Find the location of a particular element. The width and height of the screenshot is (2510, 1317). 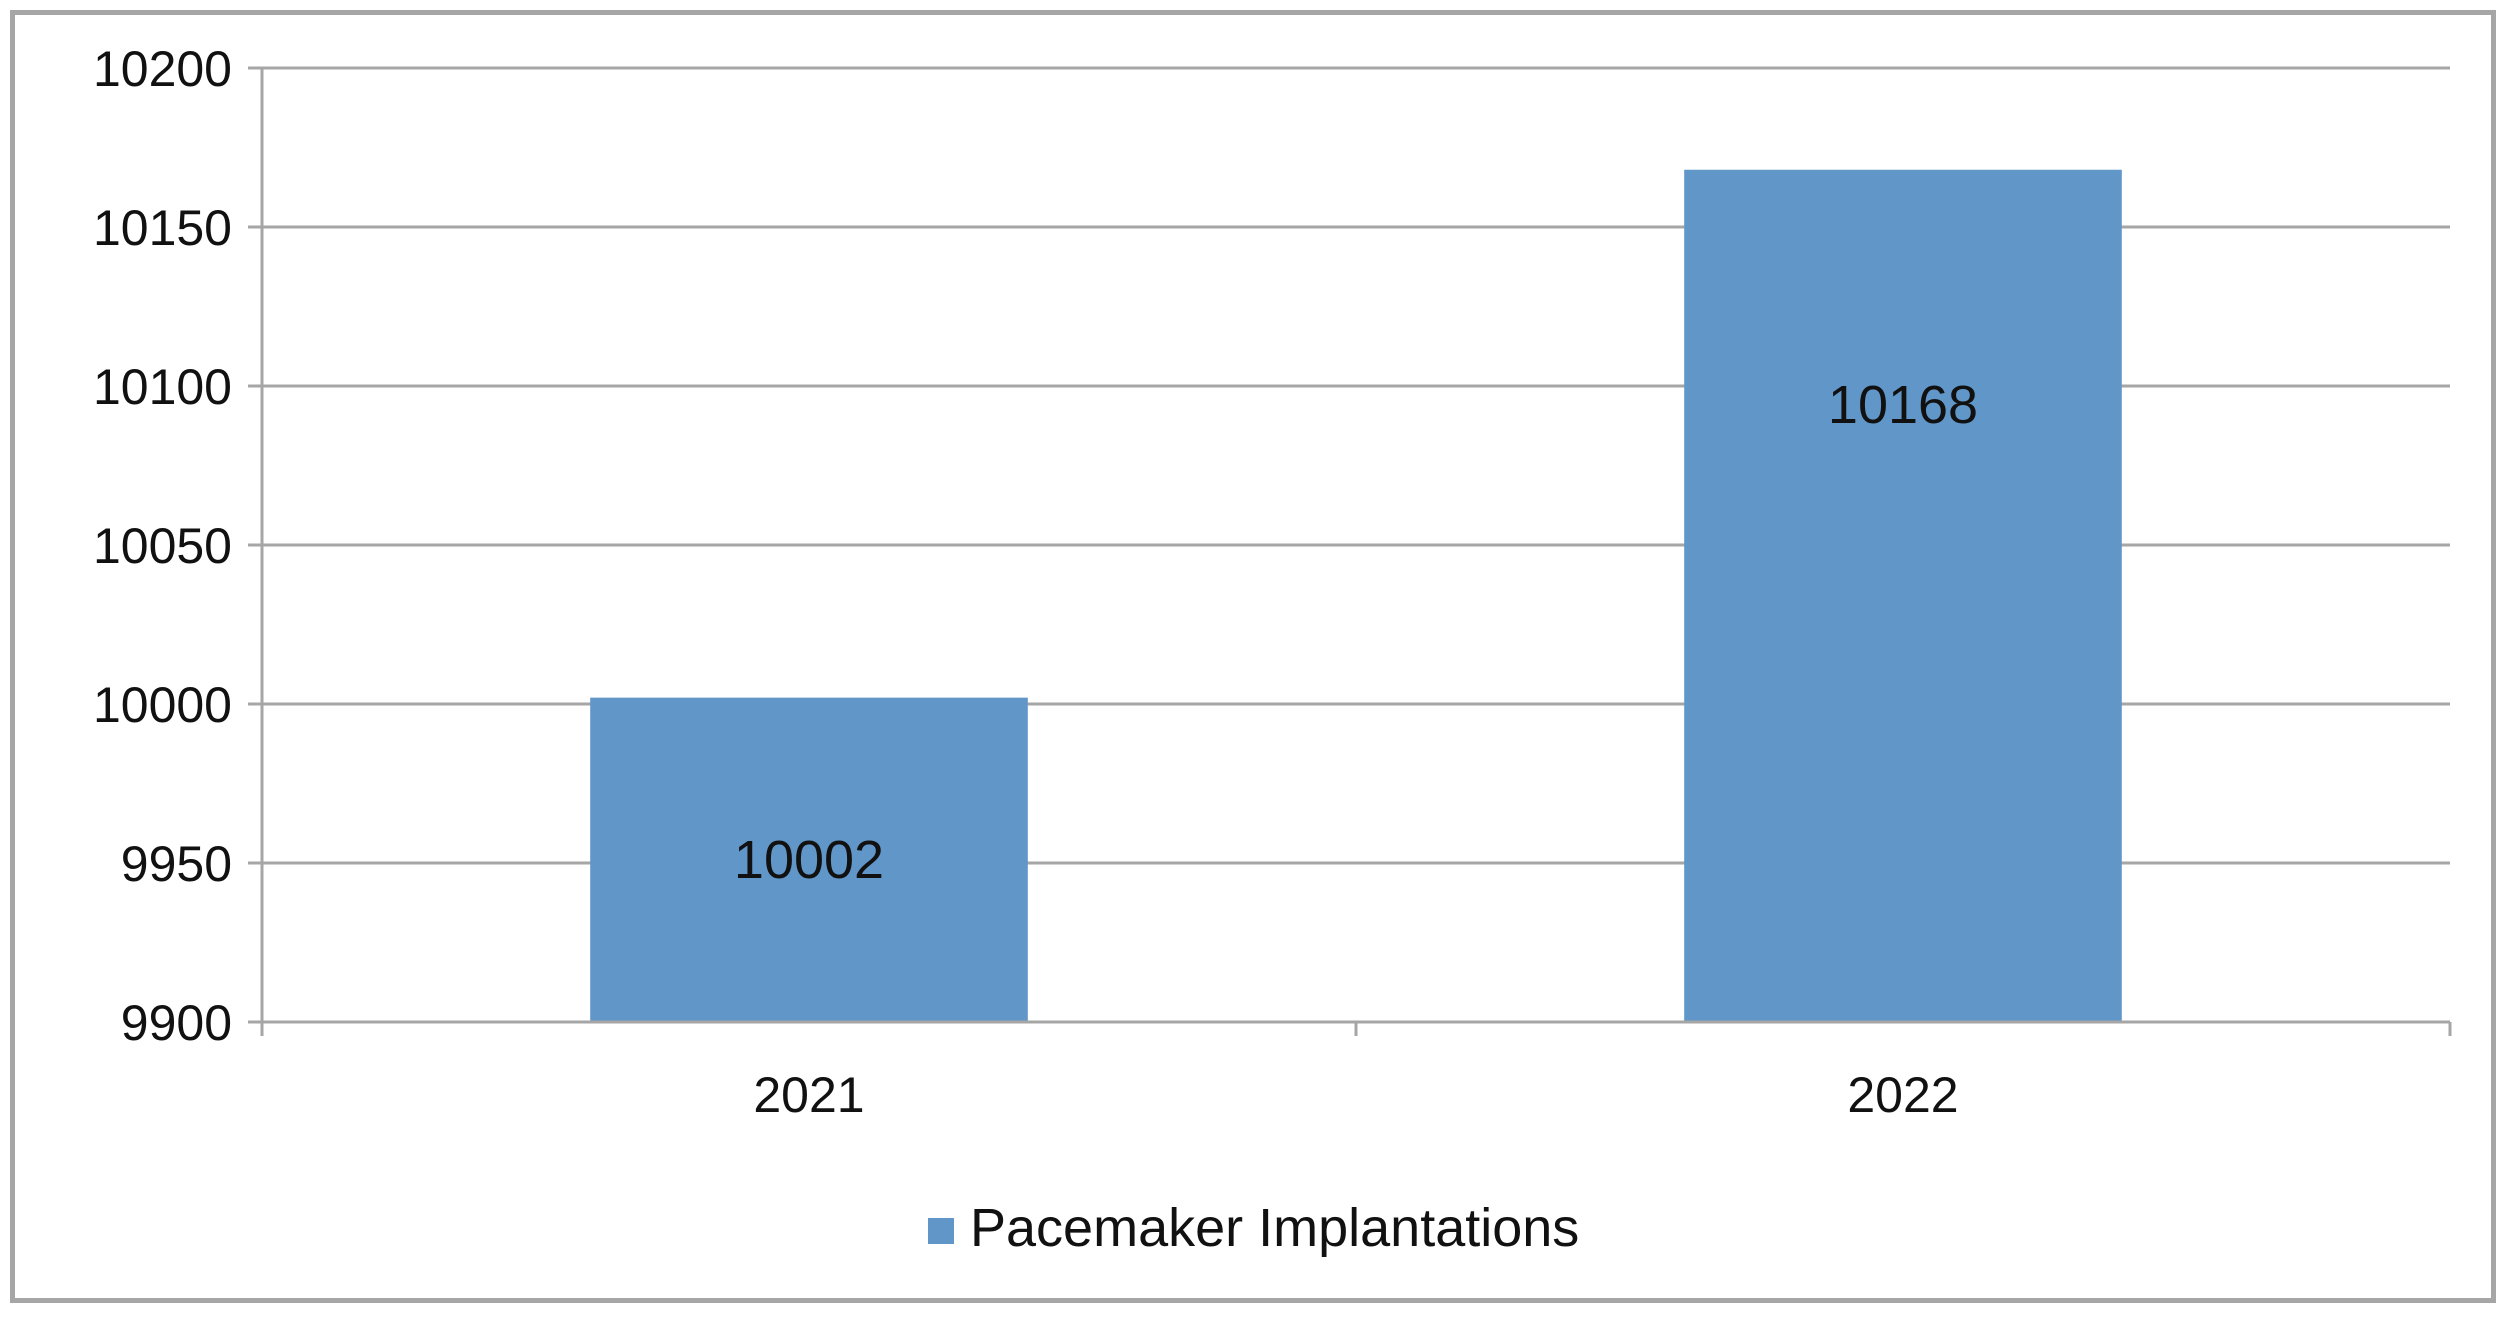

y-tick-label: 10050 is located at coordinates (162, 546).